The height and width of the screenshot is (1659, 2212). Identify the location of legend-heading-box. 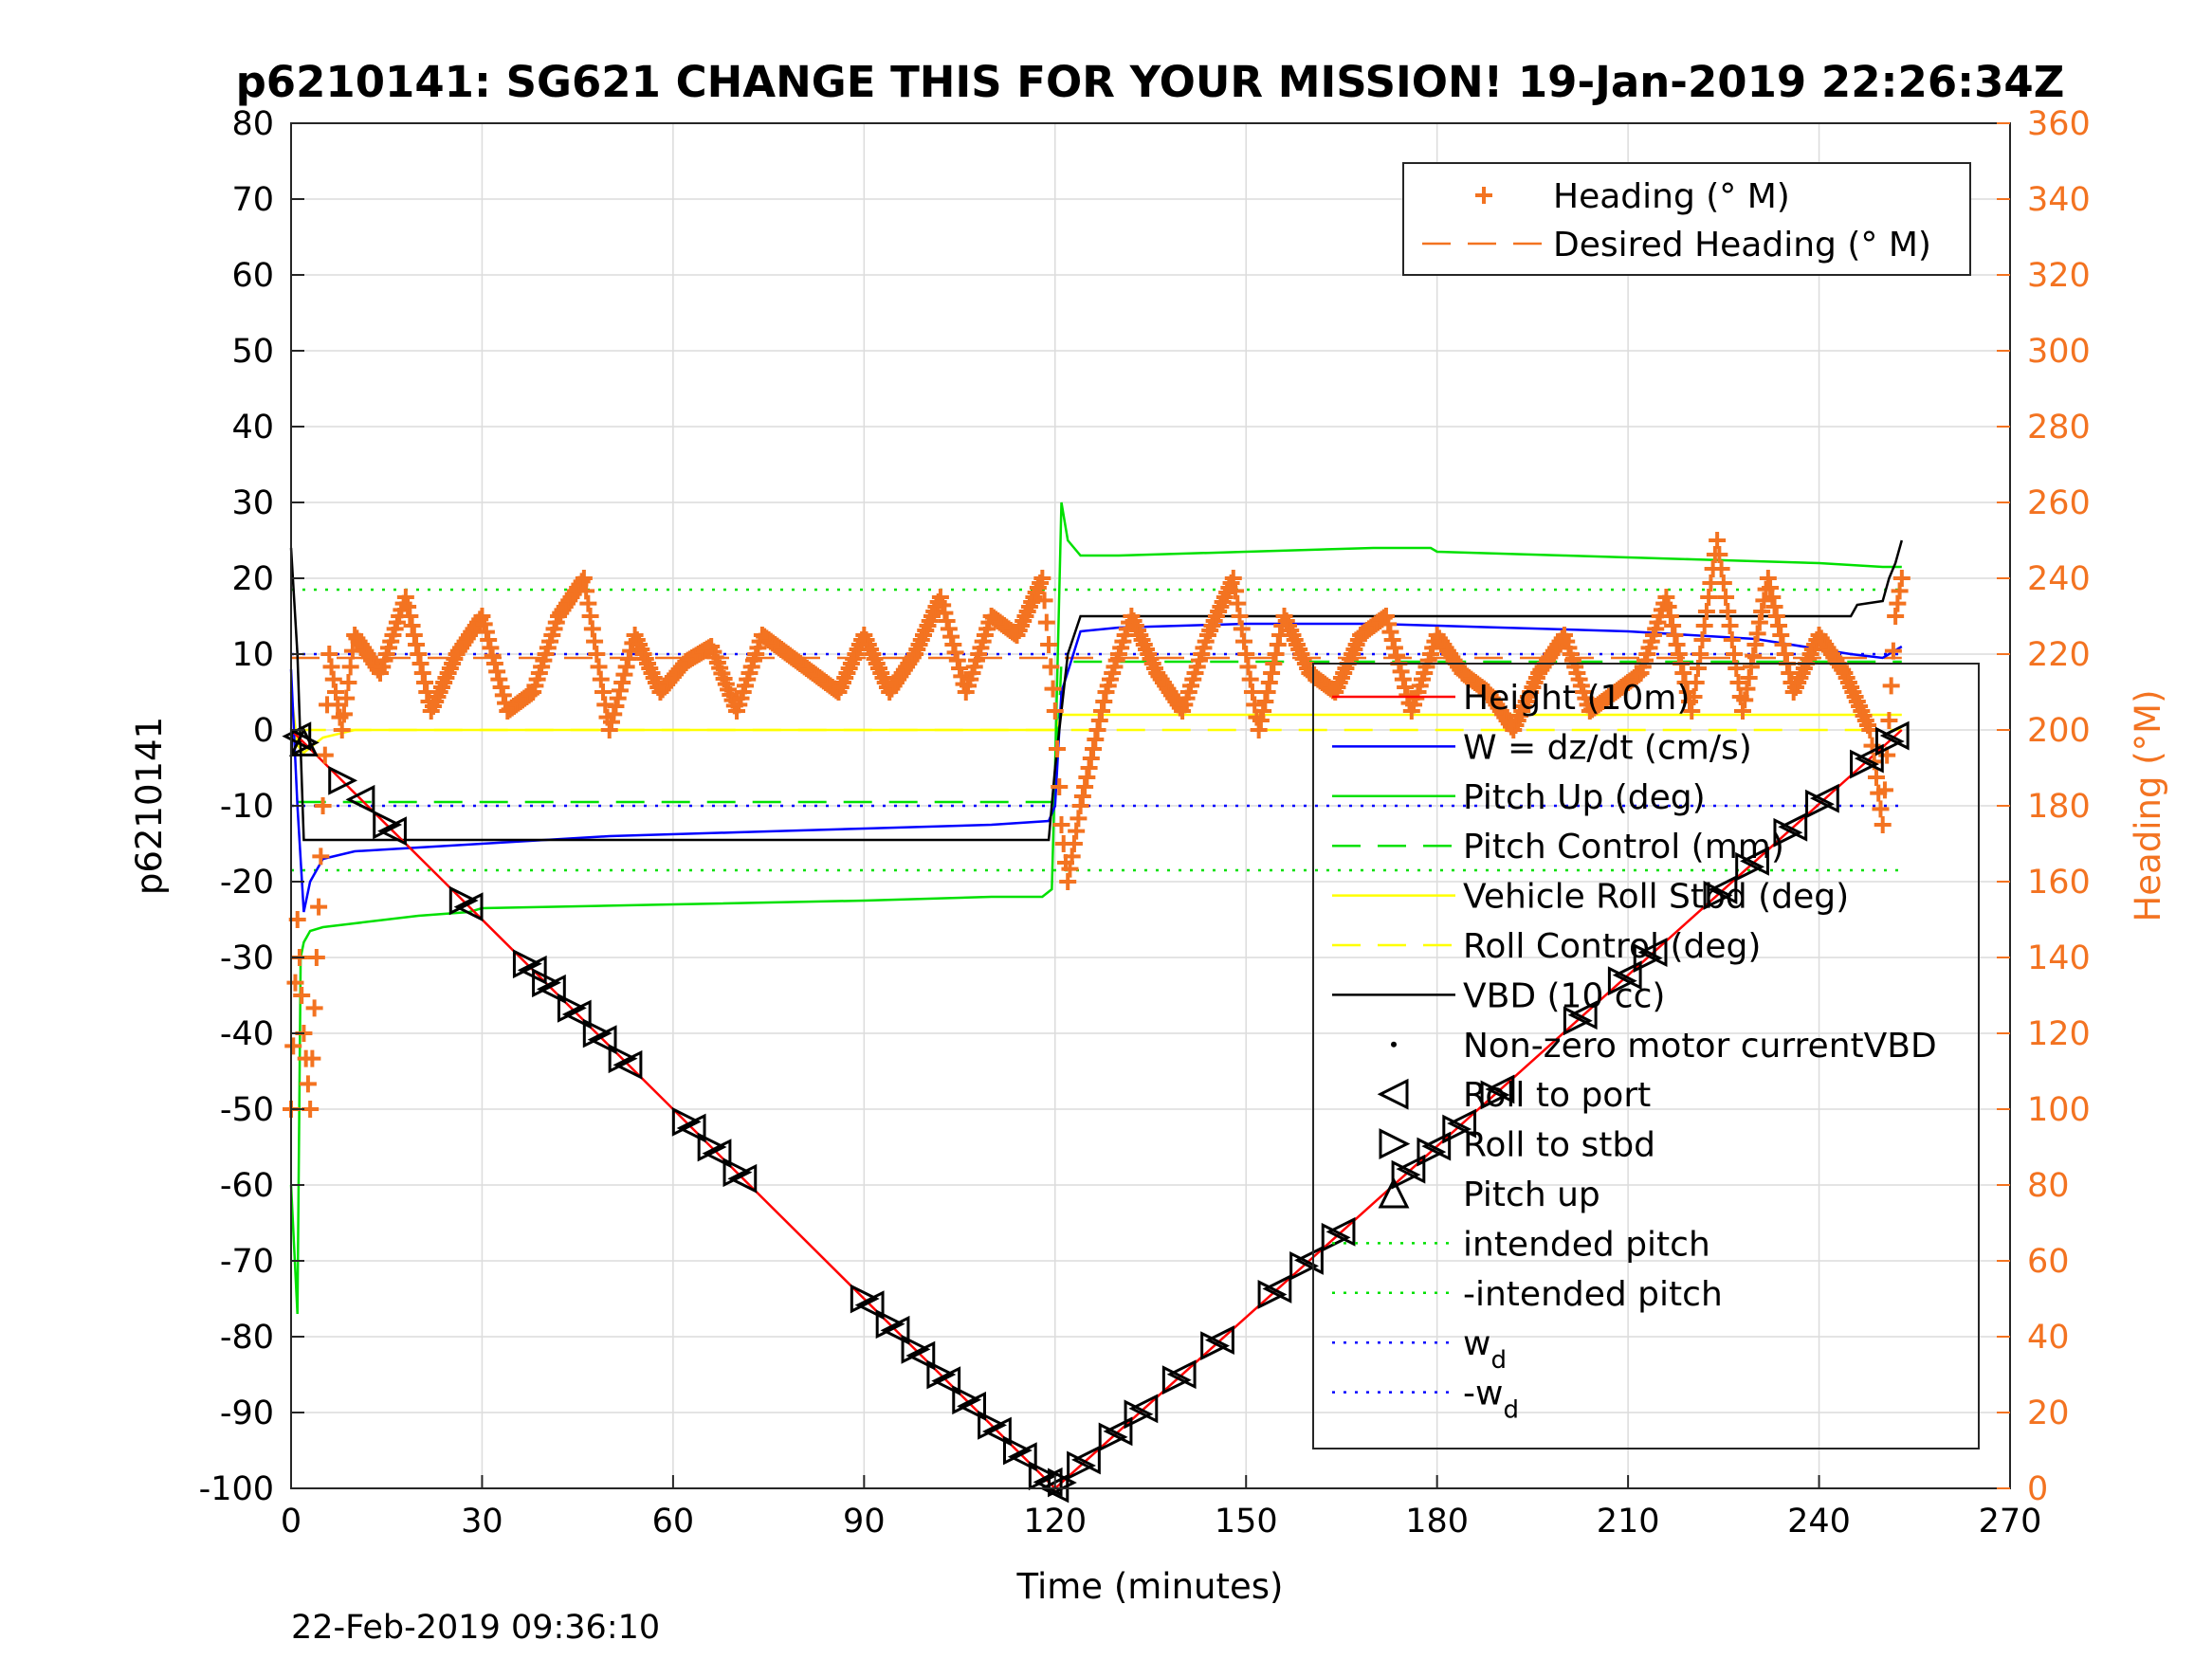
(1686, 219).